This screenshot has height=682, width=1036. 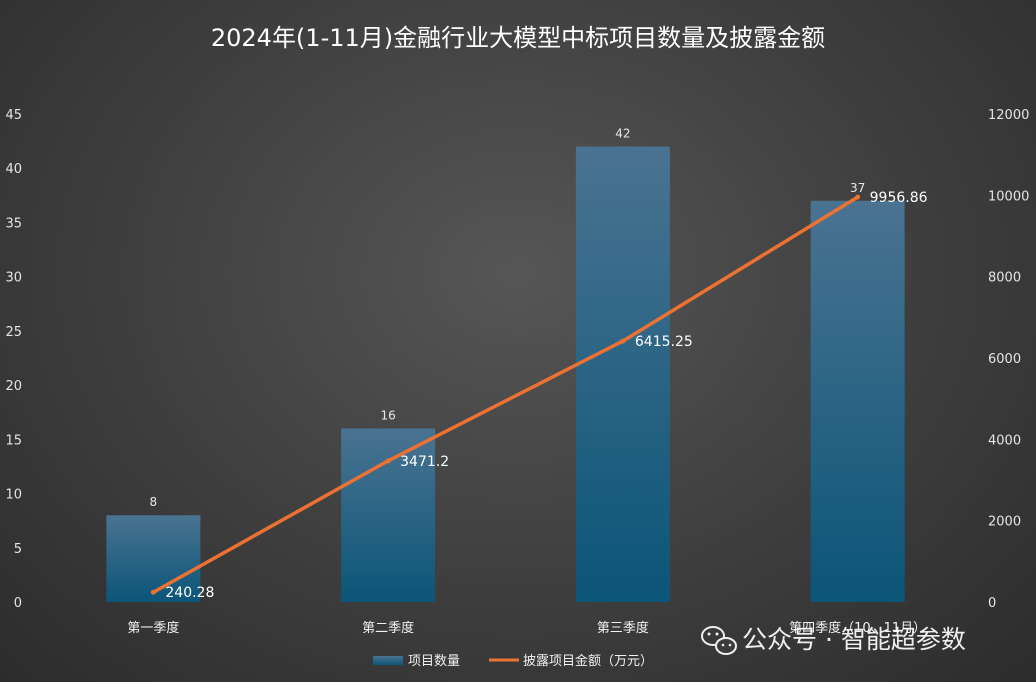 I want to click on left-tick-label: 20, so click(x=13, y=386).